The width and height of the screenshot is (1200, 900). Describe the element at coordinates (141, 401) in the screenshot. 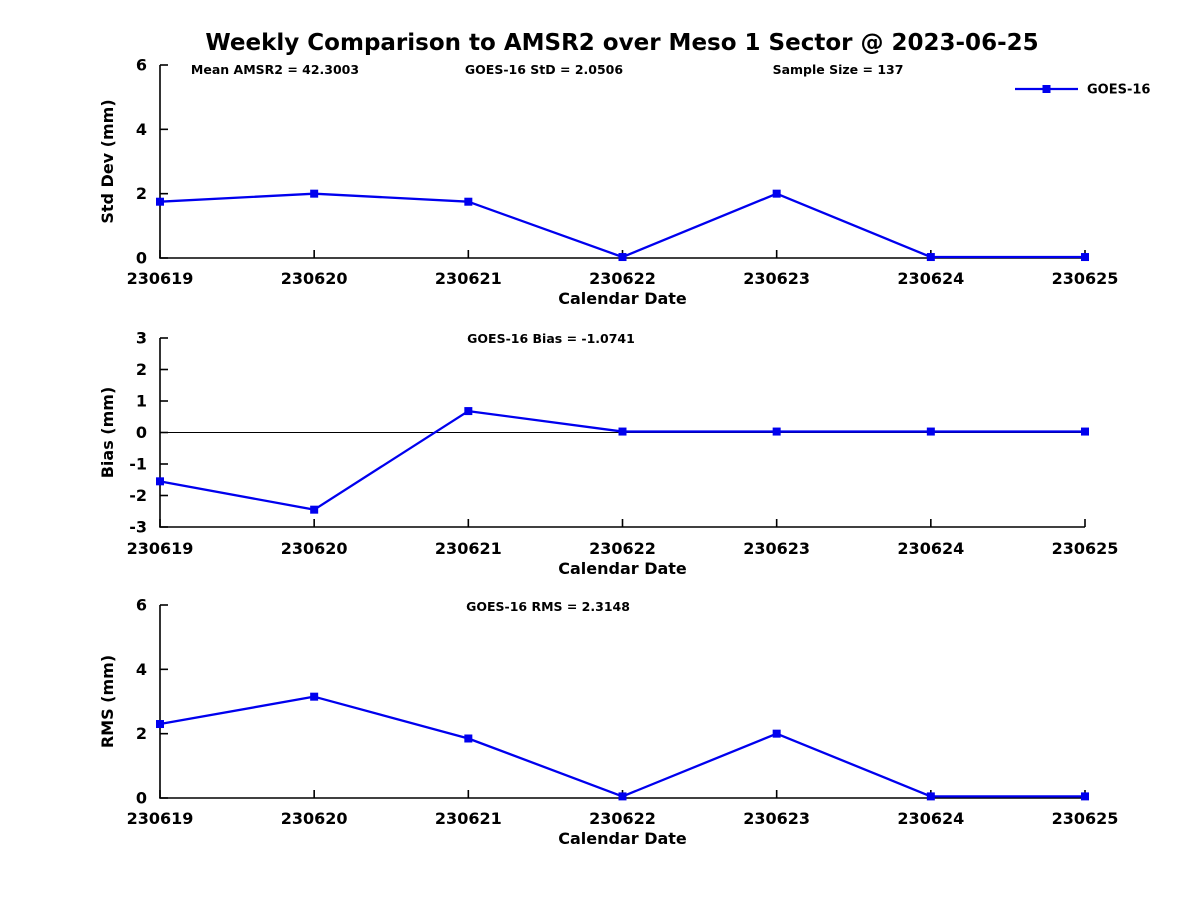

I see `y-tick-label: 1` at that location.